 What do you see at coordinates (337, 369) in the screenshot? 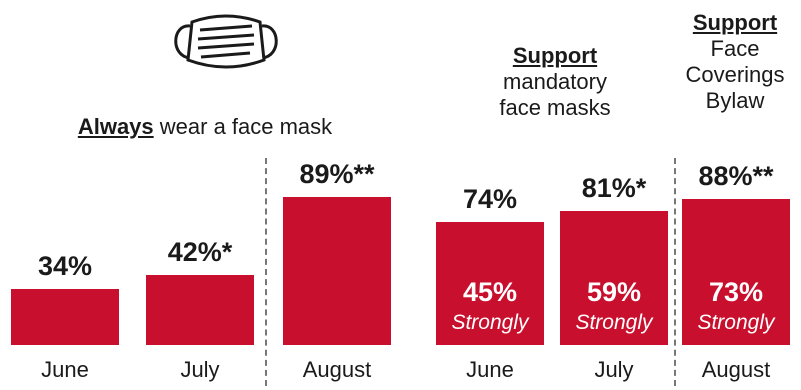
I see `category-label-august-2: August` at bounding box center [337, 369].